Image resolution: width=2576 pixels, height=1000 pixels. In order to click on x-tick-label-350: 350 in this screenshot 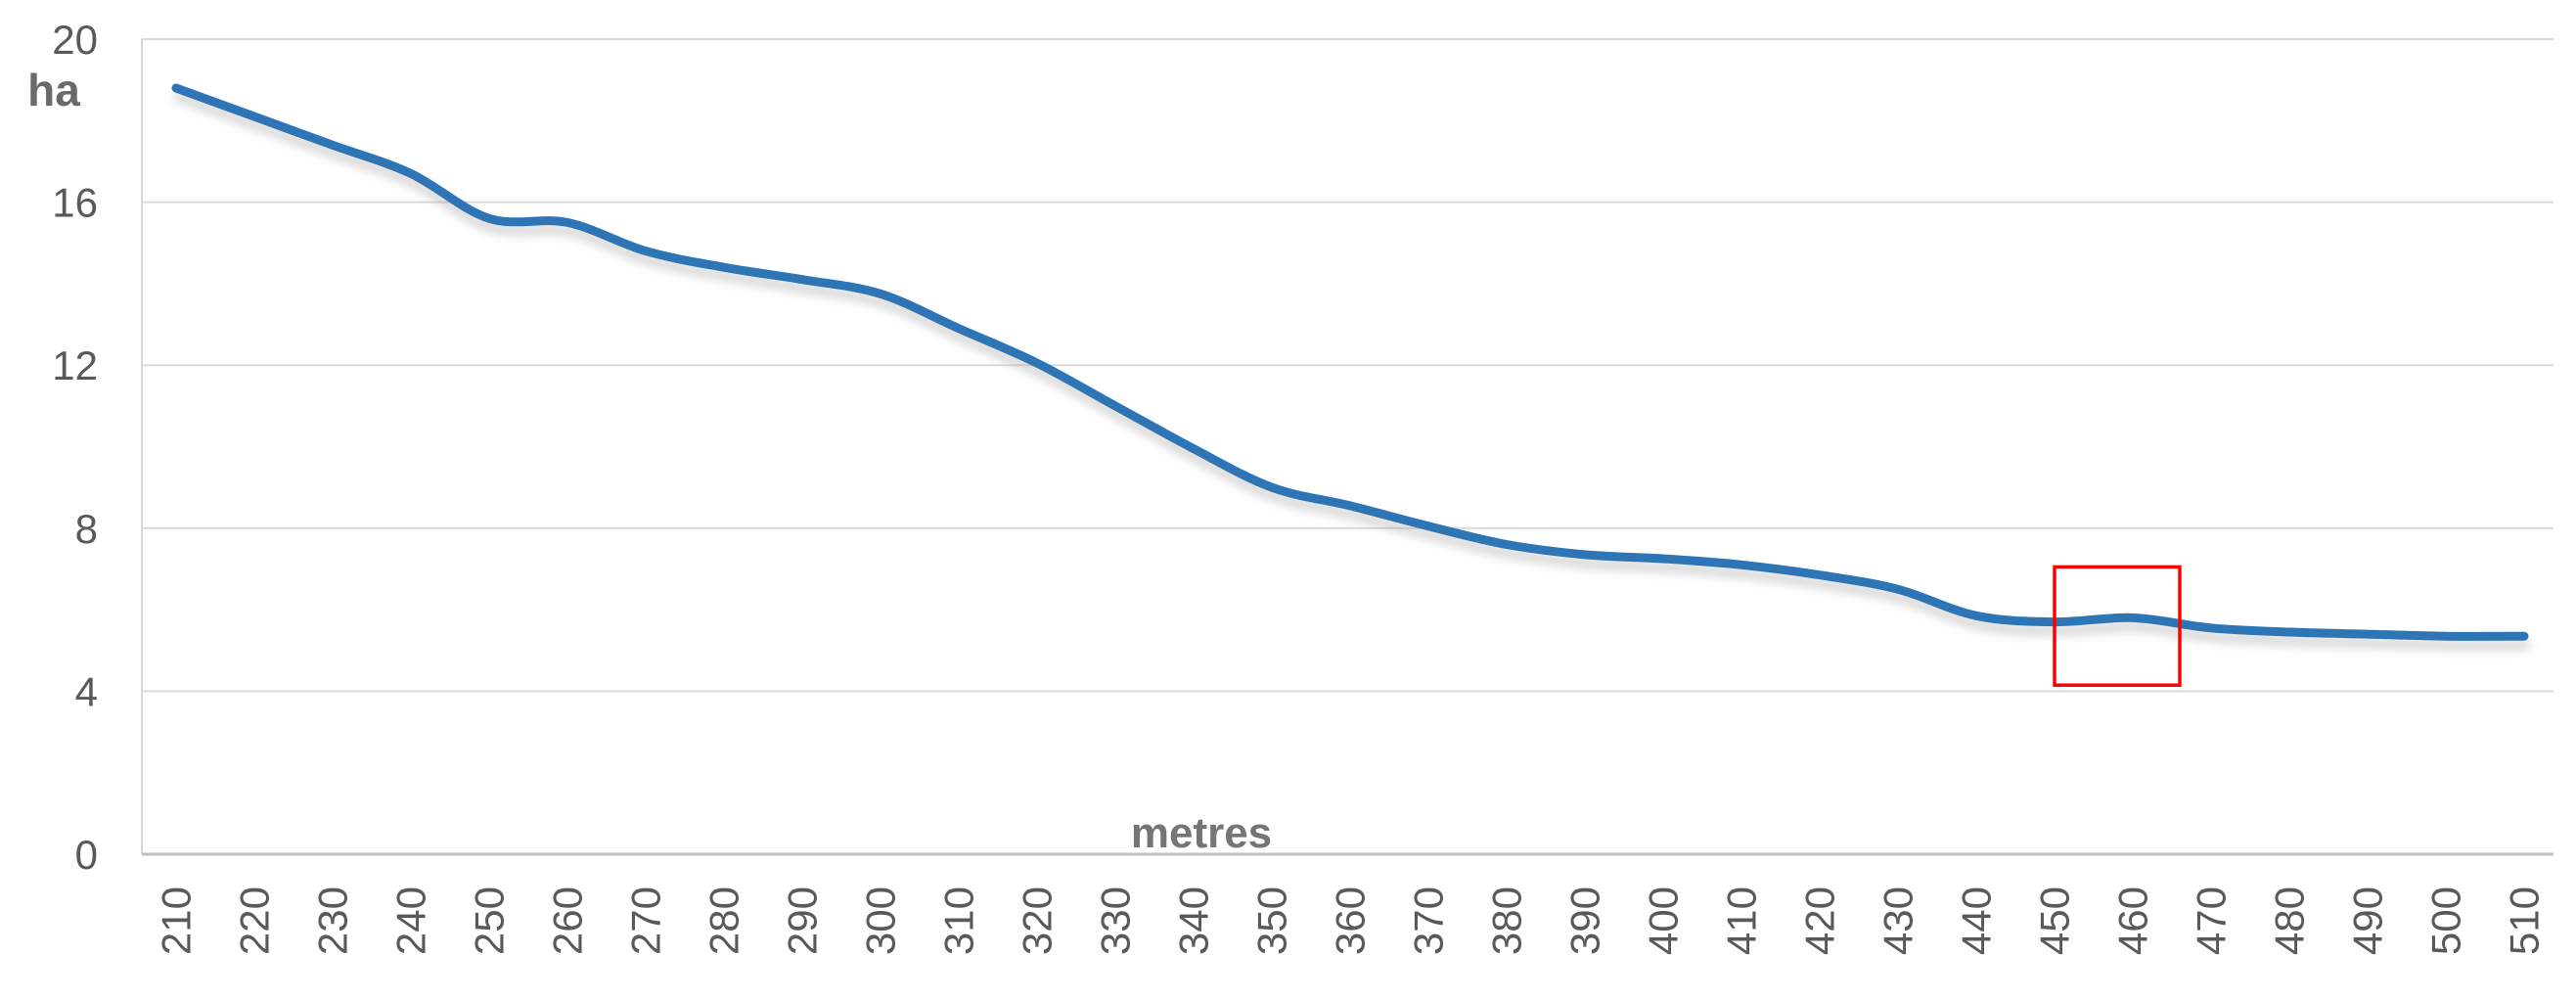, I will do `click(1272, 920)`.